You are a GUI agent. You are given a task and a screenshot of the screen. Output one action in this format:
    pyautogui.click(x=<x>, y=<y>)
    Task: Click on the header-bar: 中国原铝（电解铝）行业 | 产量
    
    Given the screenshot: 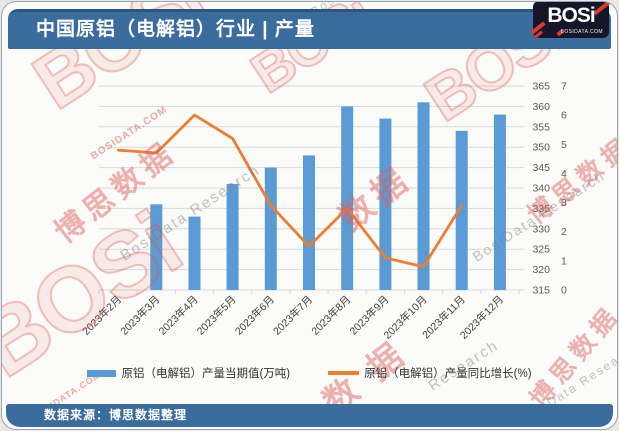 What is the action you would take?
    pyautogui.click(x=309, y=29)
    